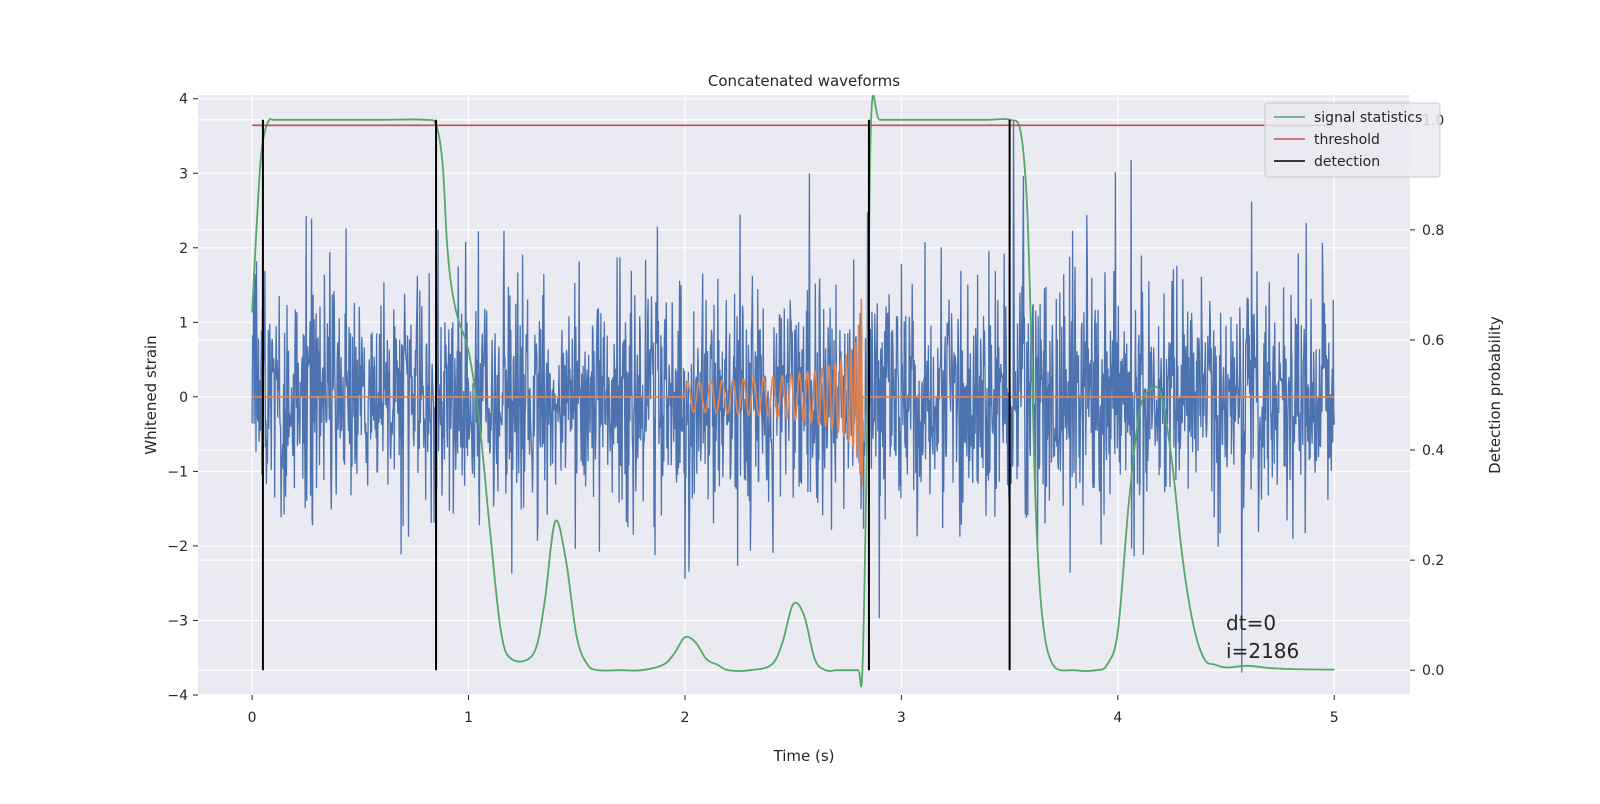  I want to click on y-tick-label: −1, so click(177, 472).